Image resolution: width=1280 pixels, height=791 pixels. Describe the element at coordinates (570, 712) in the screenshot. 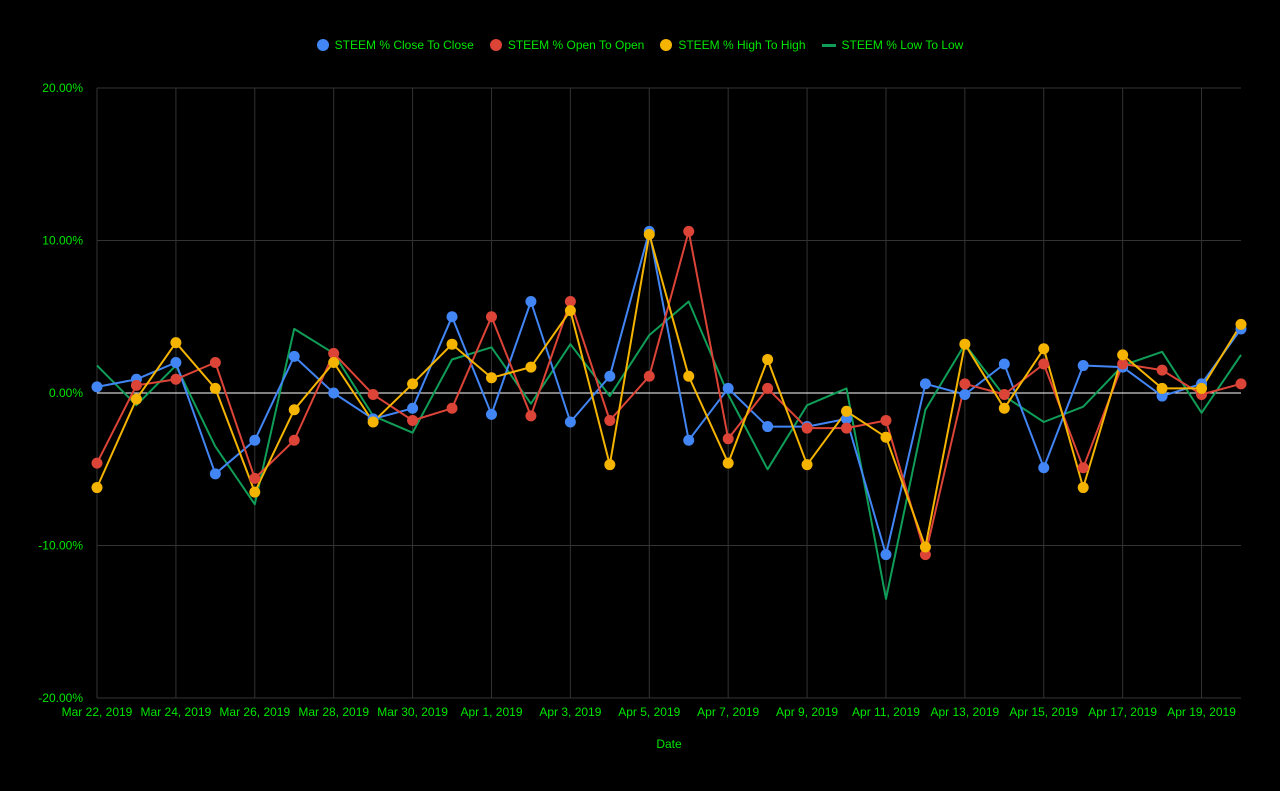

I see `x-tick-label: Apr 3, 2019` at that location.